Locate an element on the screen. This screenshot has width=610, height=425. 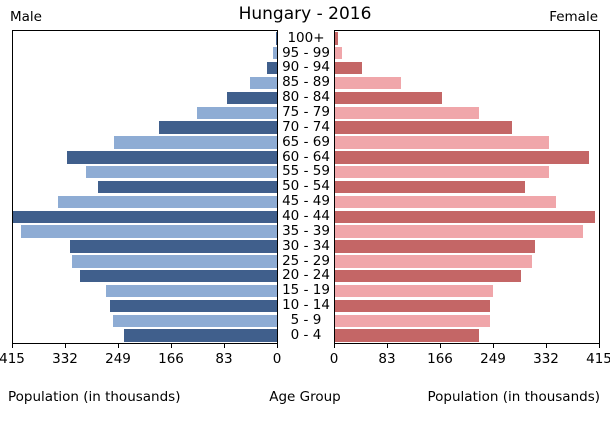
age-group-label: 65 - 69 is located at coordinates (306, 141).